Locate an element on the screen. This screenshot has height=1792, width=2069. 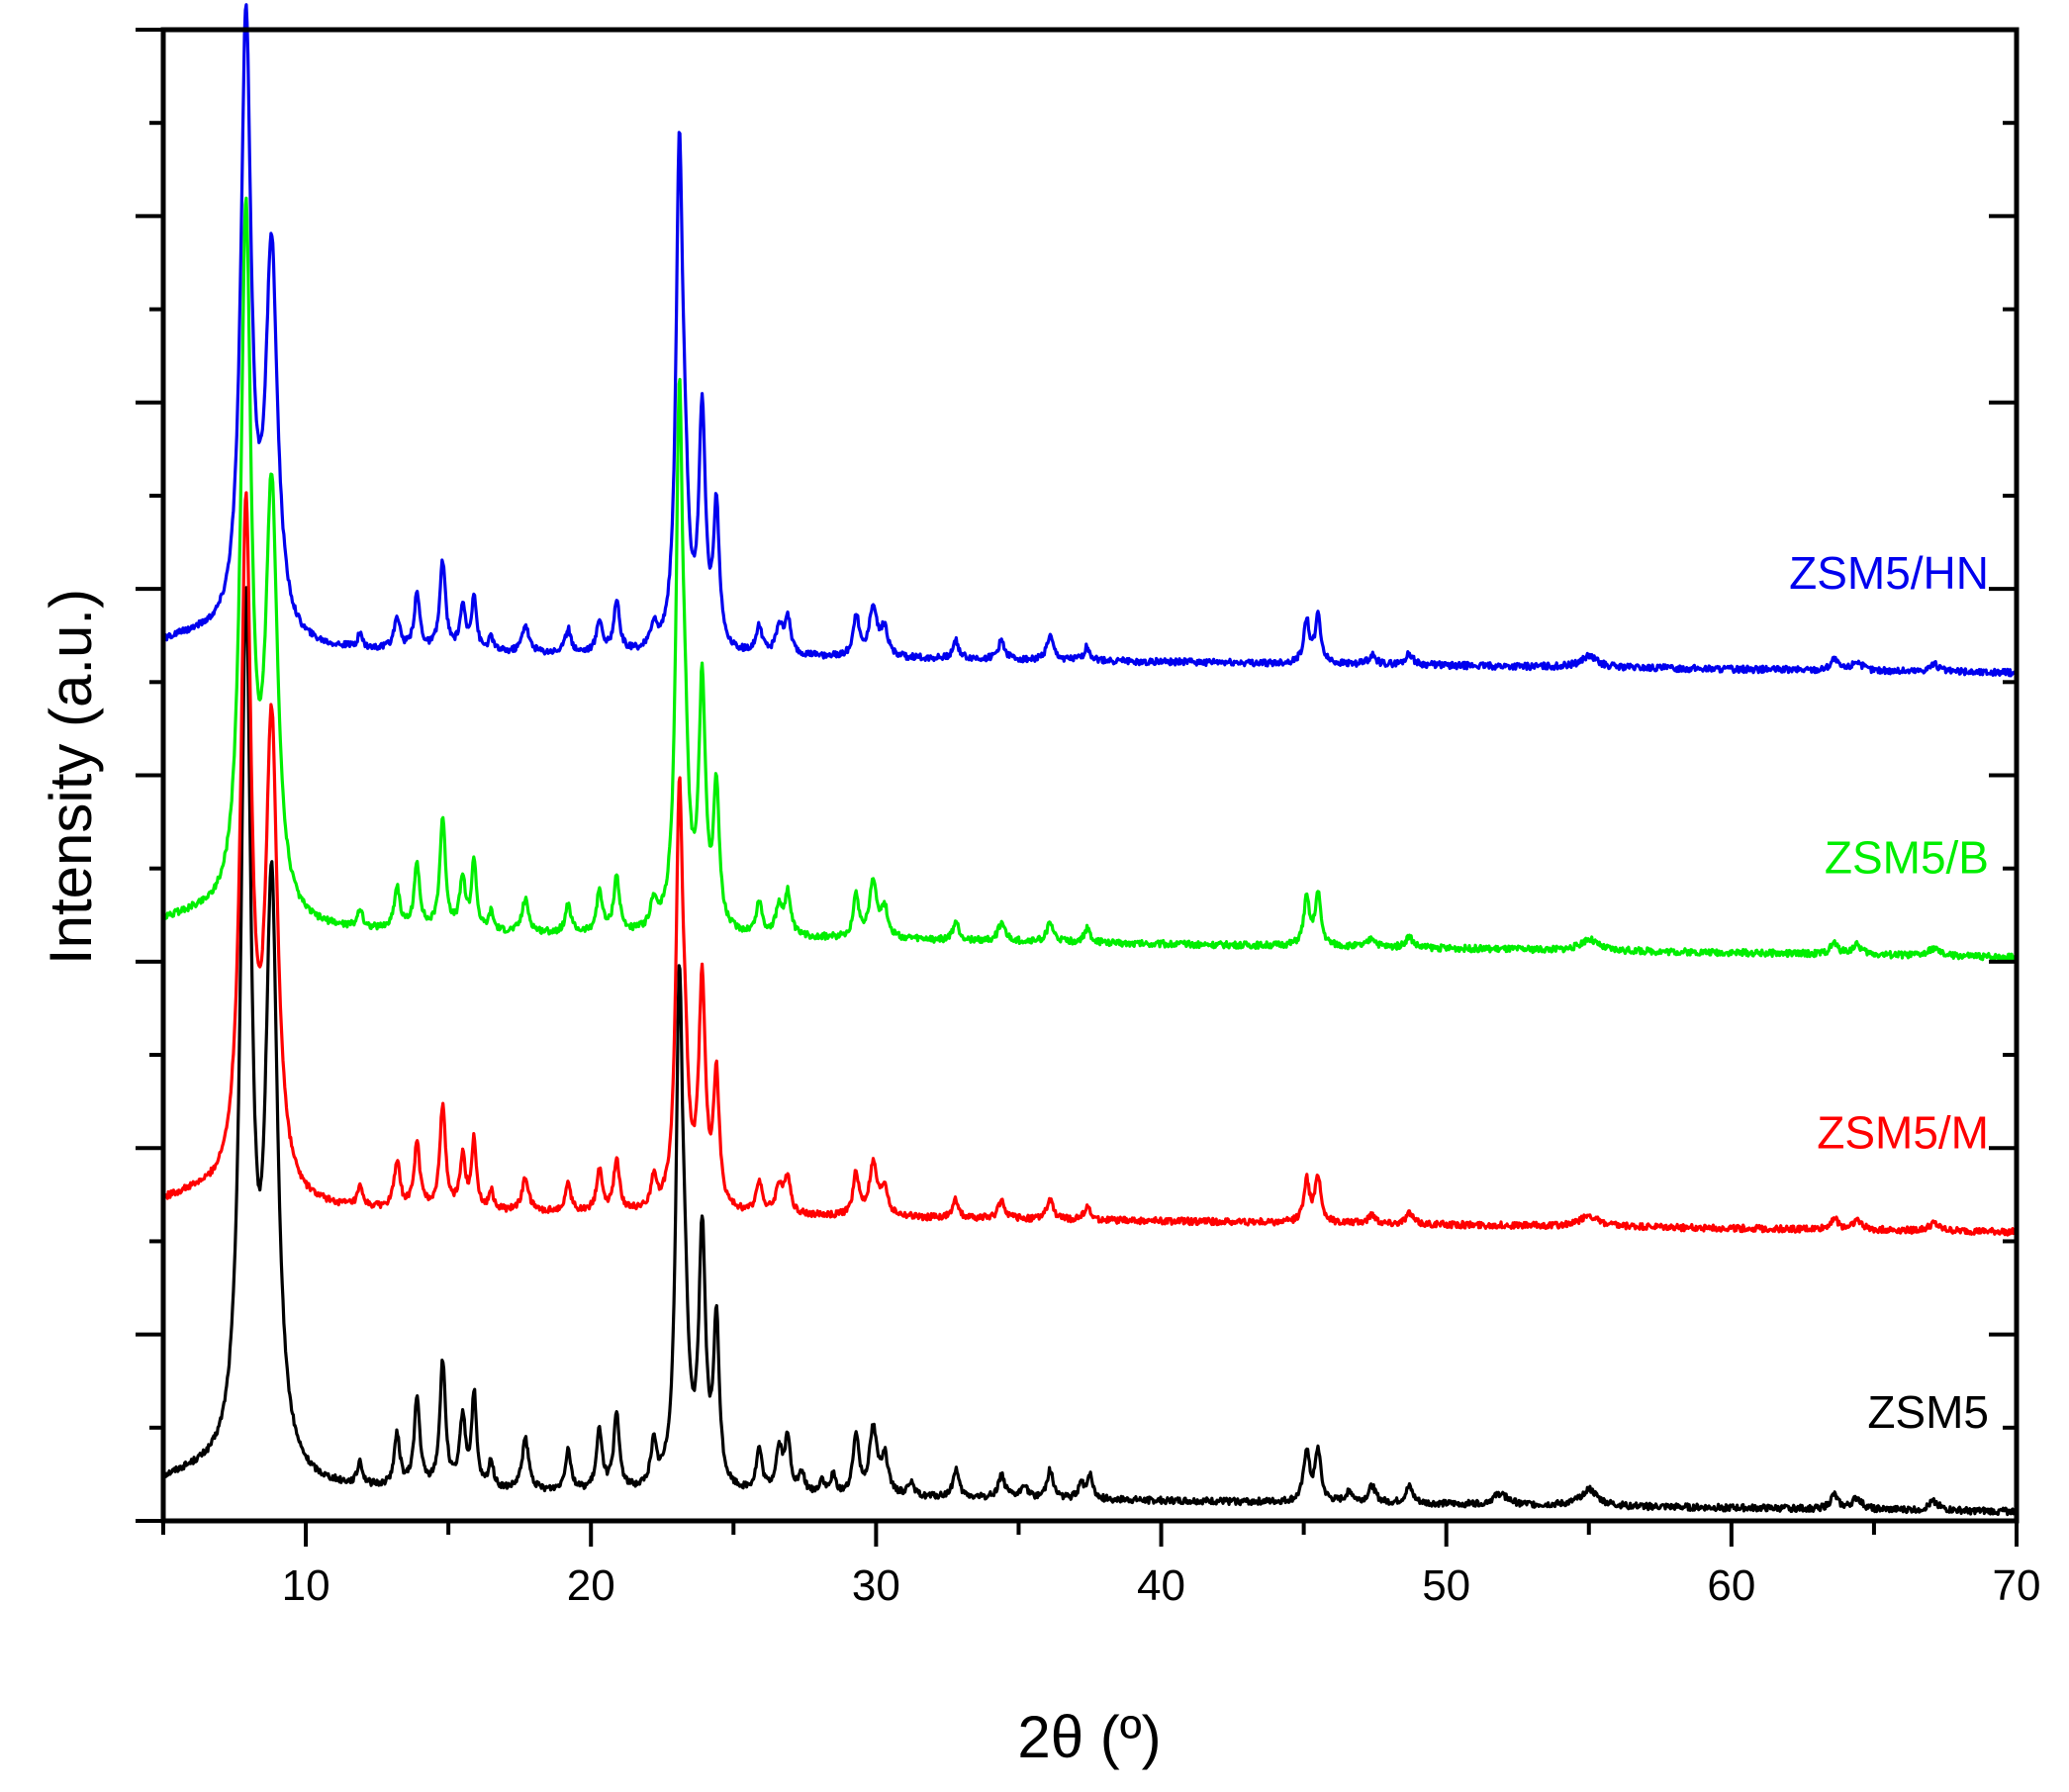
x-tick-label: 20 is located at coordinates (591, 1585).